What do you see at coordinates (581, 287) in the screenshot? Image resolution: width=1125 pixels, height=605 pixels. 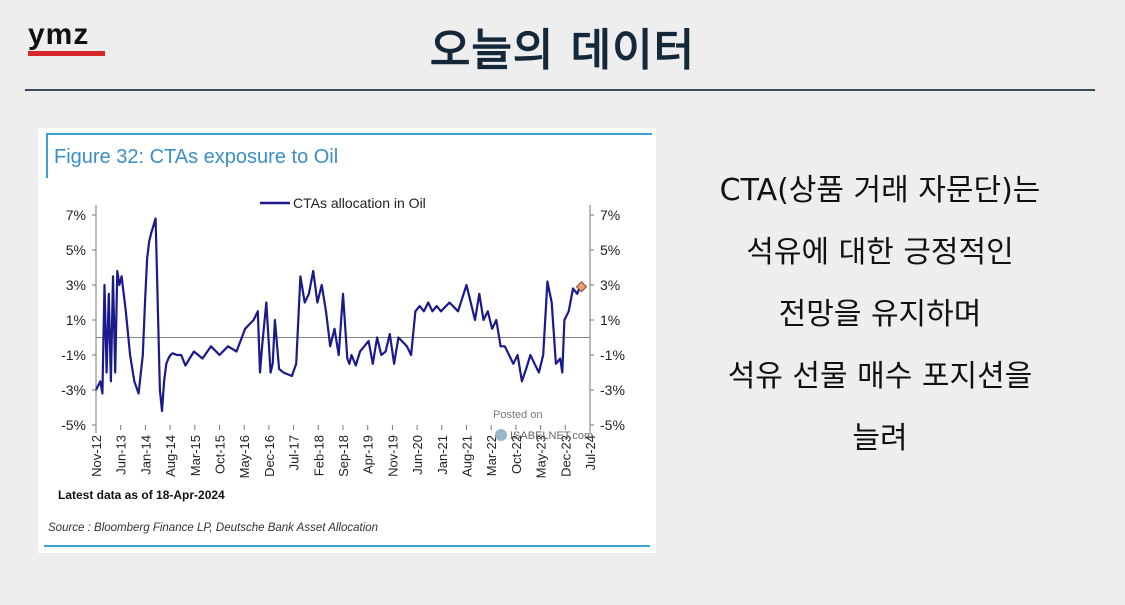 I see `last-point-marker` at bounding box center [581, 287].